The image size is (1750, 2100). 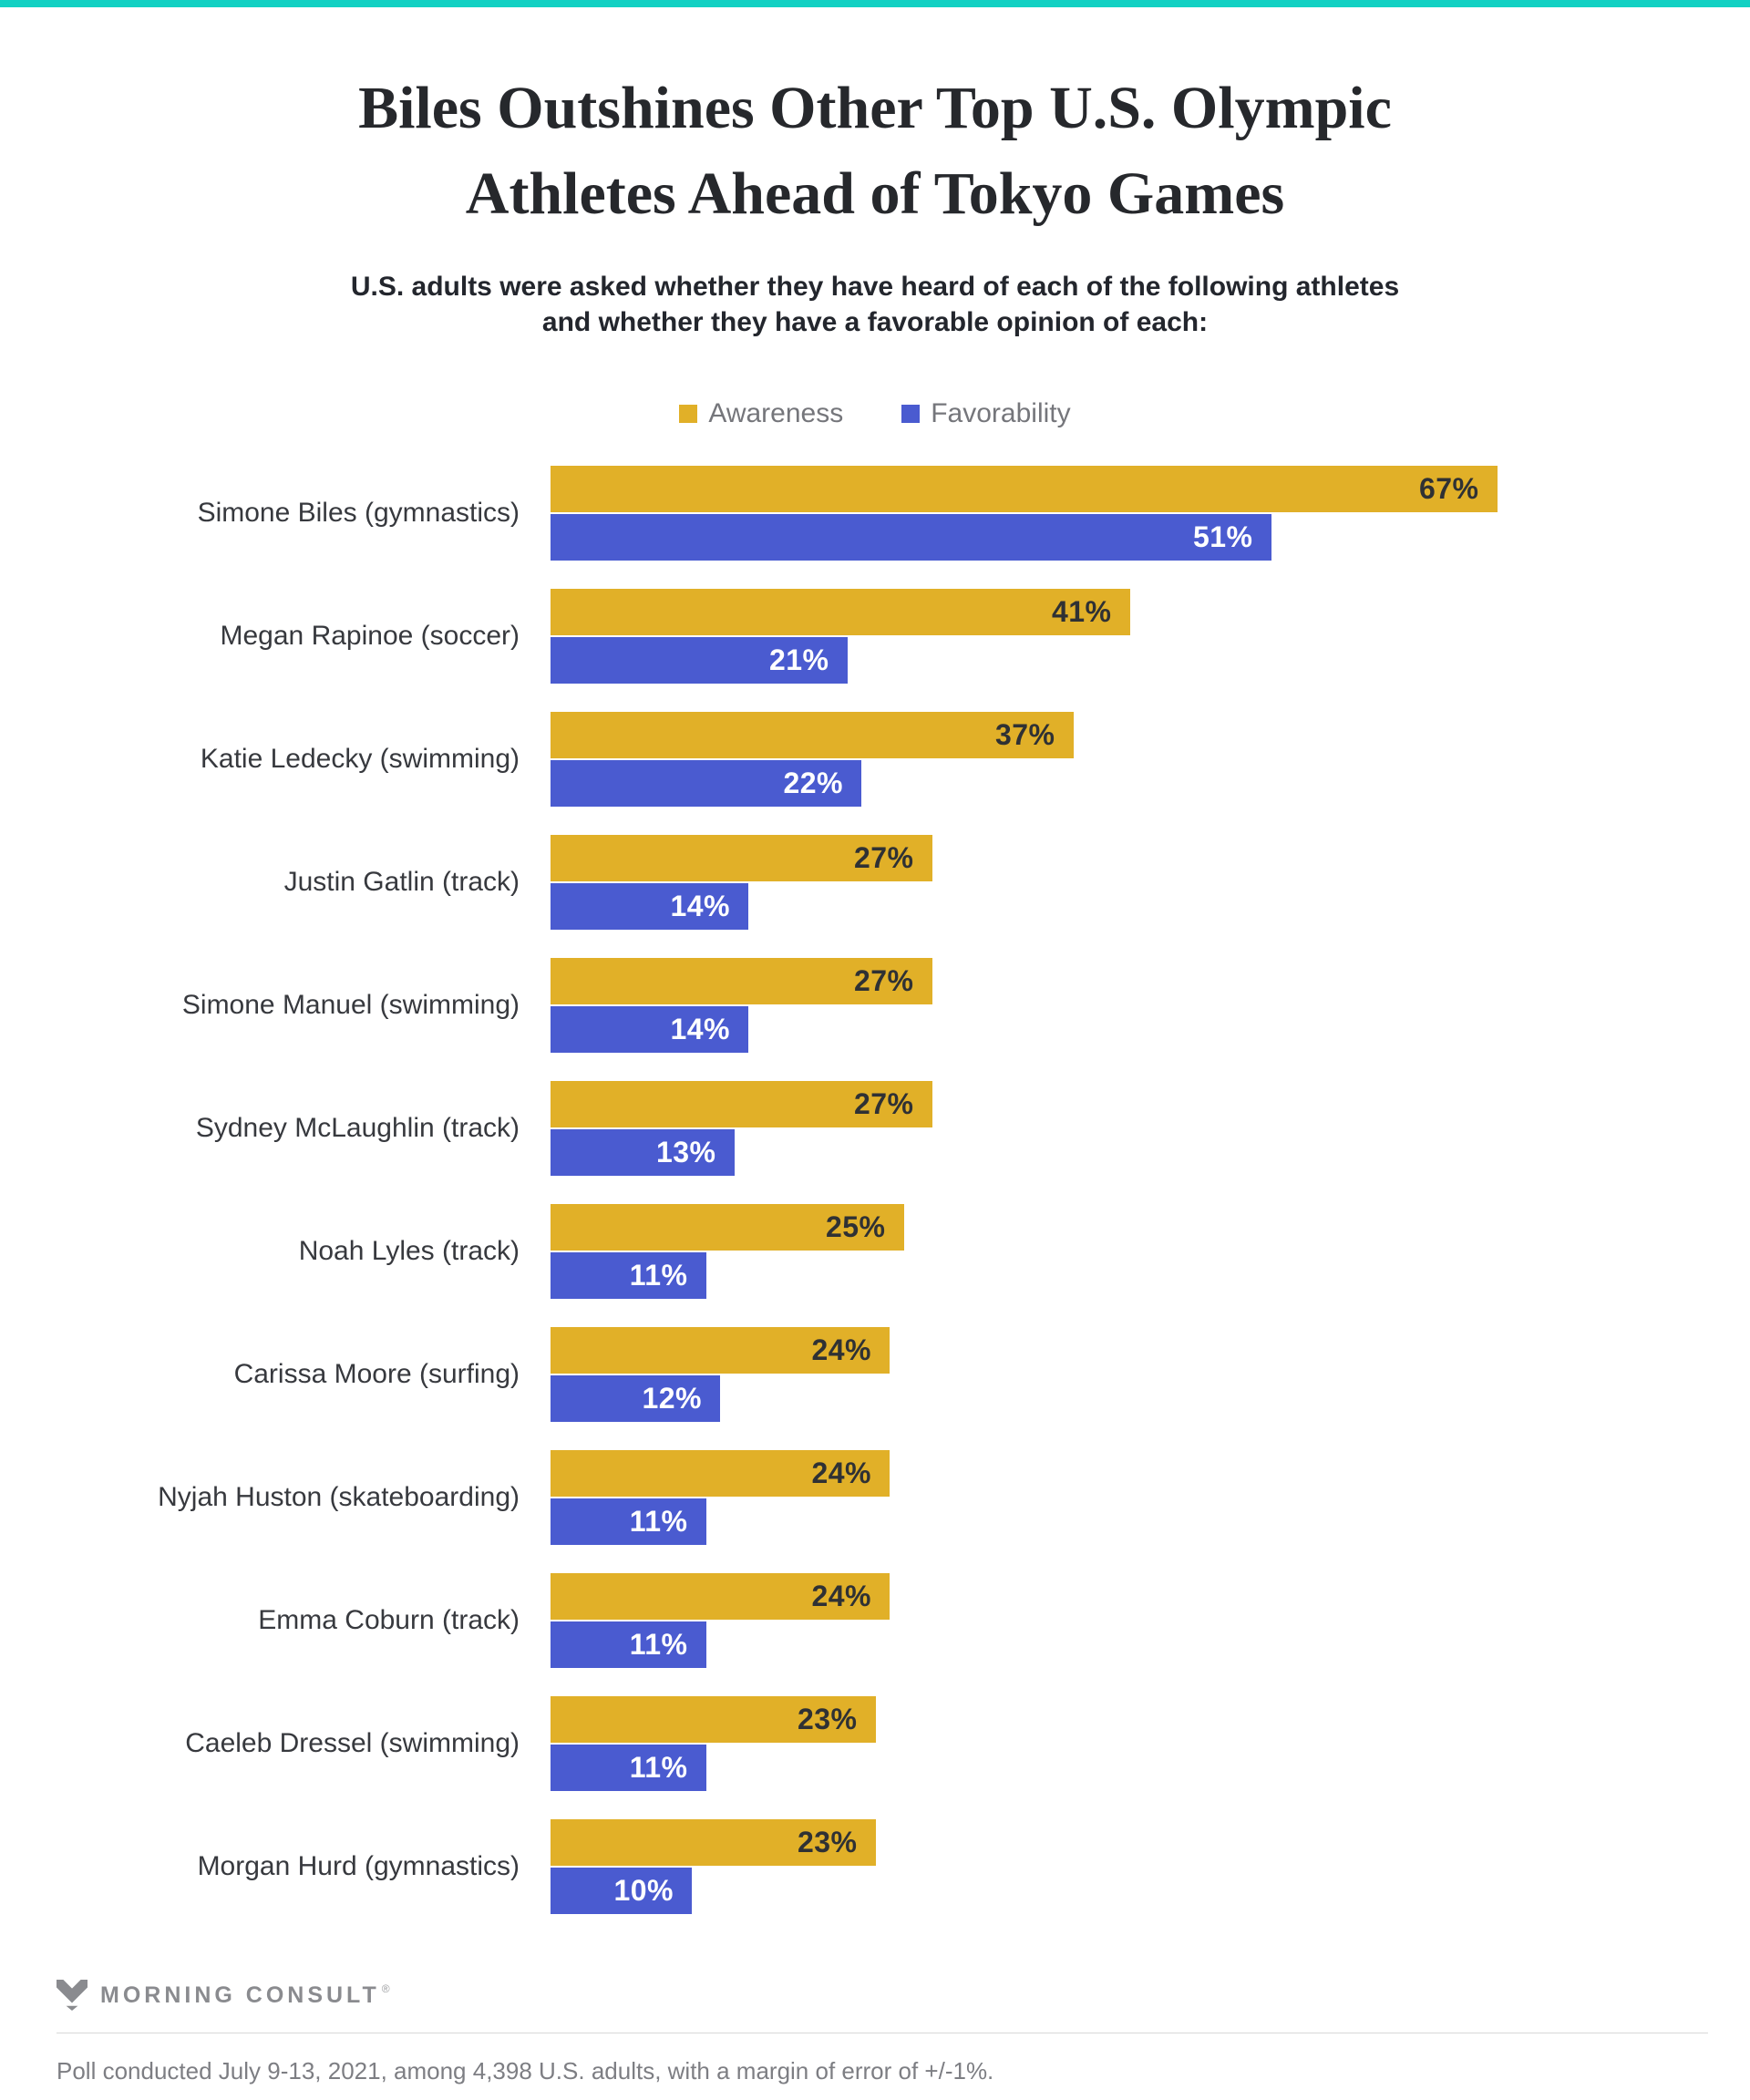 I want to click on favorability-value-label: 22%, so click(x=813, y=784).